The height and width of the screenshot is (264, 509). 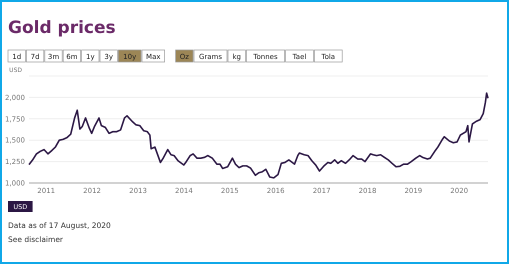 What do you see at coordinates (62, 28) in the screenshot?
I see `chart-title: Gold prices` at bounding box center [62, 28].